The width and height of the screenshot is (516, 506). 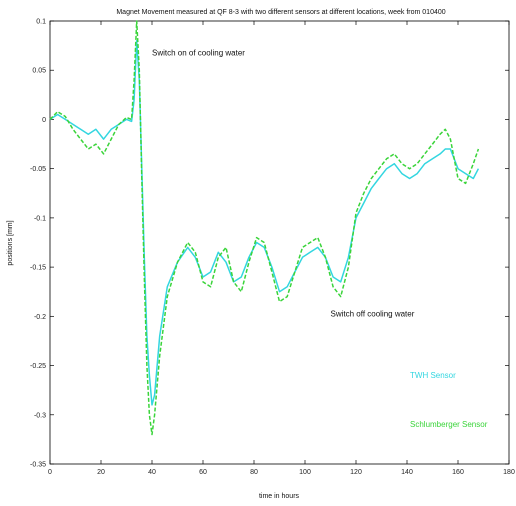 What do you see at coordinates (38, 465) in the screenshot?
I see `y-tick-label: -0.35` at bounding box center [38, 465].